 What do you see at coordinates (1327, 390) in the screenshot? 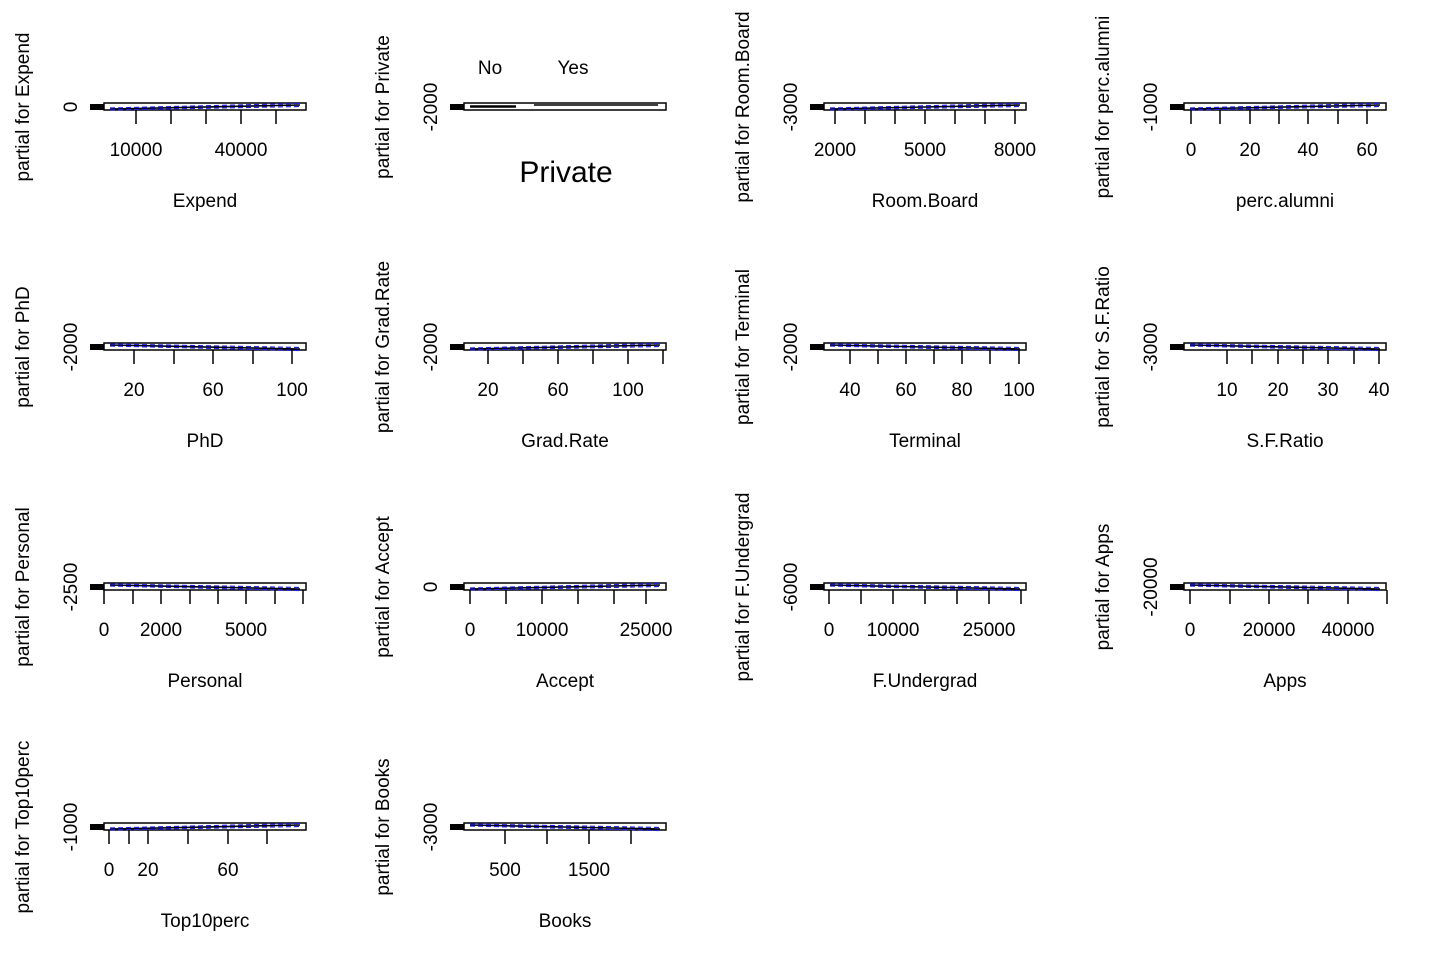
I see `x-tick-label: 30` at bounding box center [1327, 390].